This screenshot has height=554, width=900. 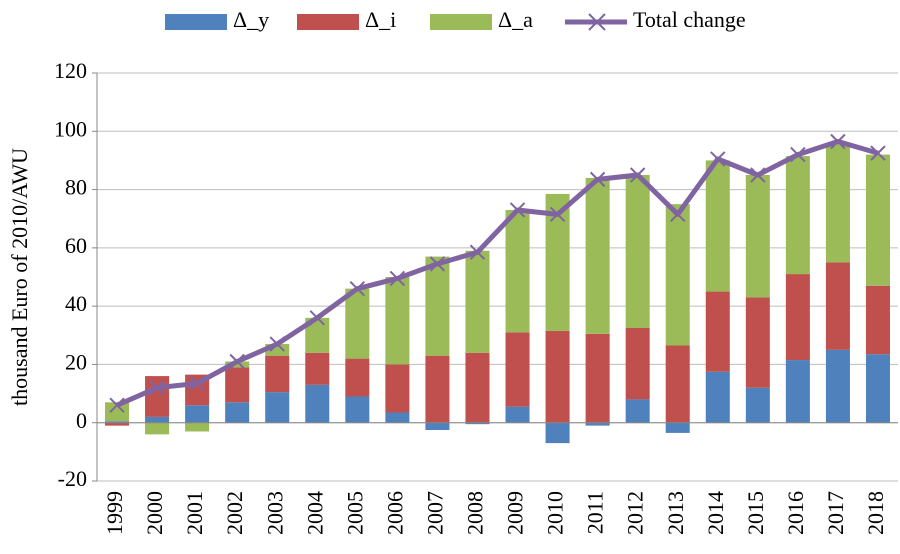 I want to click on x-tick-label: 2003, so click(x=274, y=513).